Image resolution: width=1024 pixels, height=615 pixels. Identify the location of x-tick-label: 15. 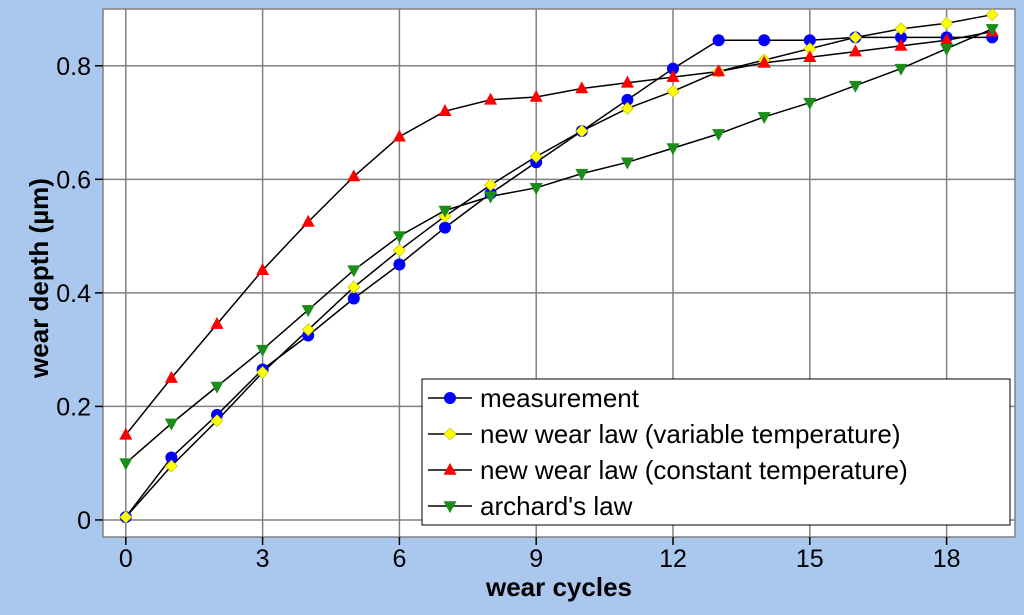
(810, 559).